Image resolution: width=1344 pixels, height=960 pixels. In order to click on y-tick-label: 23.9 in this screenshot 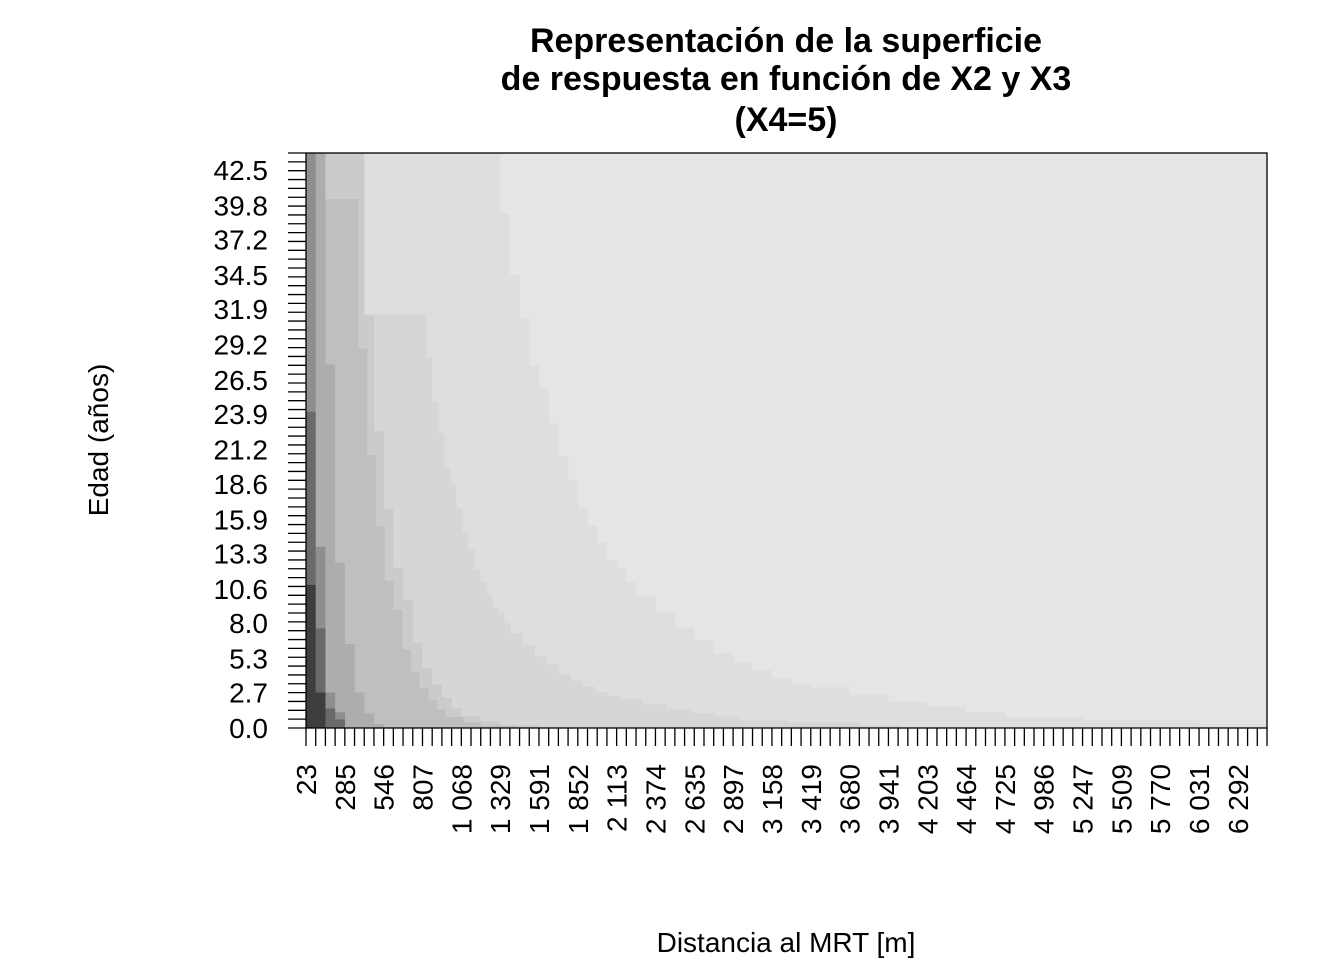, I will do `click(241, 414)`.